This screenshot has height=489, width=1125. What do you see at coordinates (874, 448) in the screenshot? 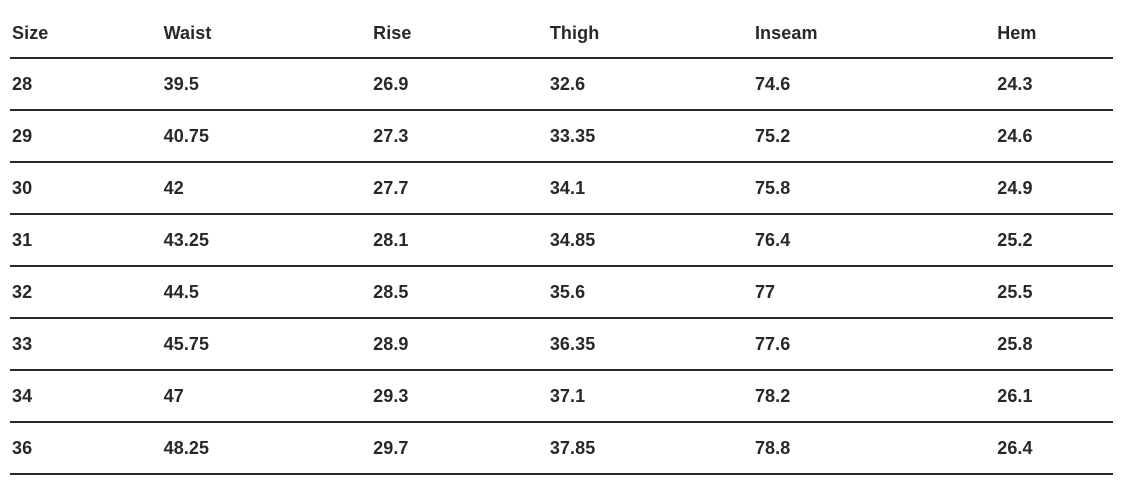
I see `table-cell: 78.8` at bounding box center [874, 448].